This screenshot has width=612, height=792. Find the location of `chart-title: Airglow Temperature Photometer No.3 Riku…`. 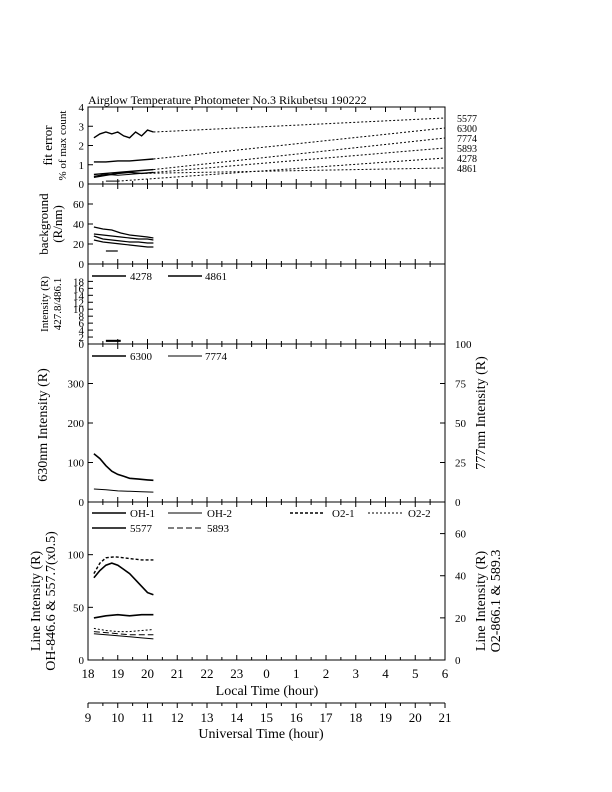

chart-title: Airglow Temperature Photometer No.3 Riku… is located at coordinates (227, 100).